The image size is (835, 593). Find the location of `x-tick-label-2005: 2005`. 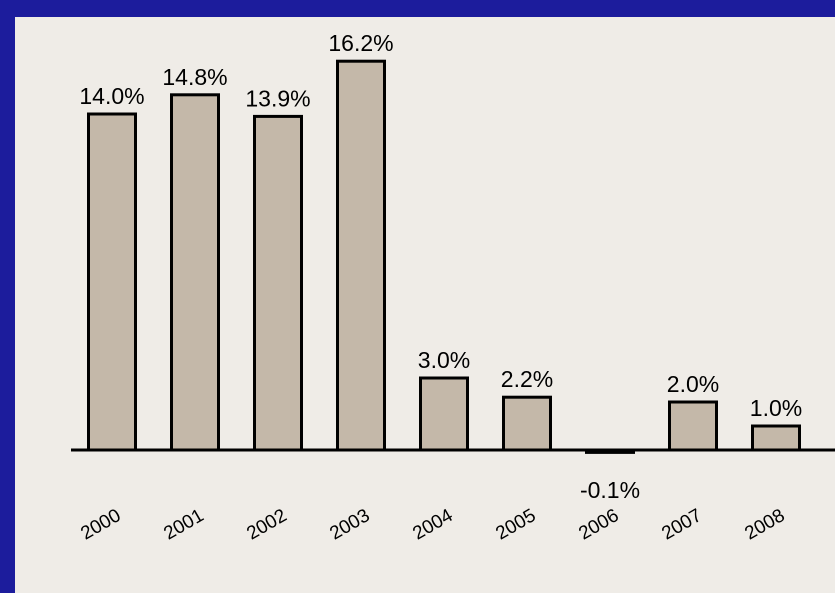

x-tick-label-2005: 2005 is located at coordinates (515, 524).